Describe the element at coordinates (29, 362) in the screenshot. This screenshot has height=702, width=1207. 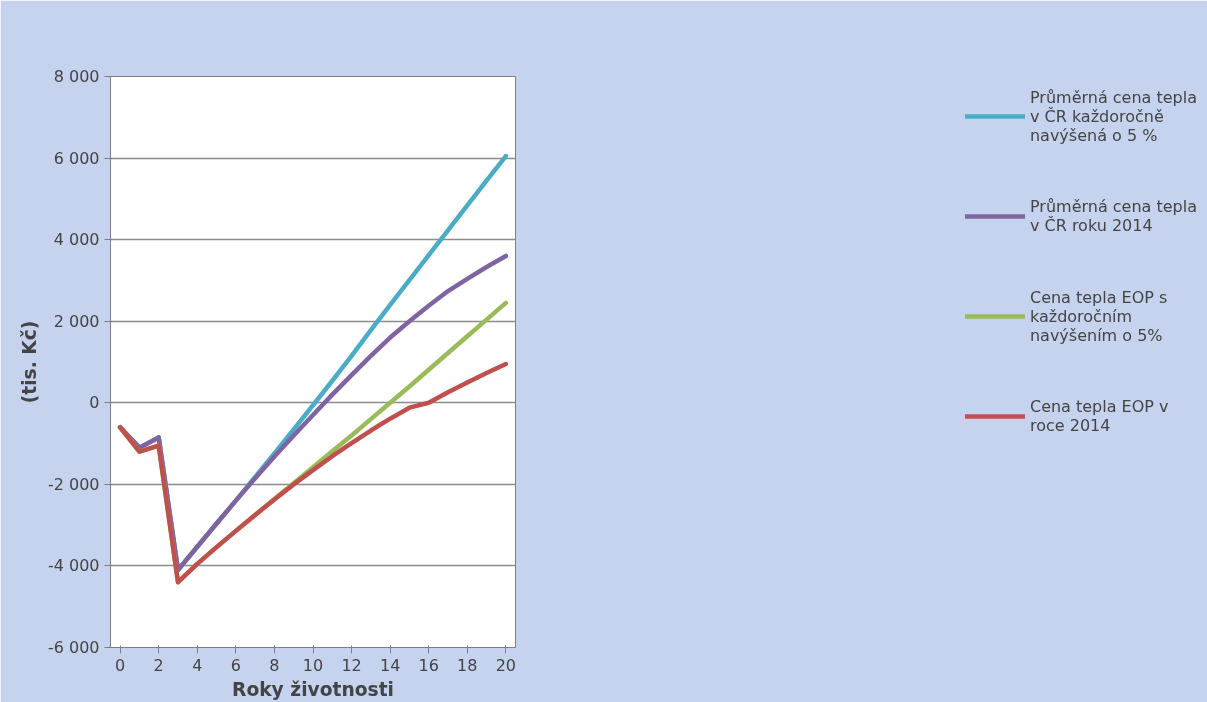
I see `y-axis-title: (tis. Kč)` at that location.